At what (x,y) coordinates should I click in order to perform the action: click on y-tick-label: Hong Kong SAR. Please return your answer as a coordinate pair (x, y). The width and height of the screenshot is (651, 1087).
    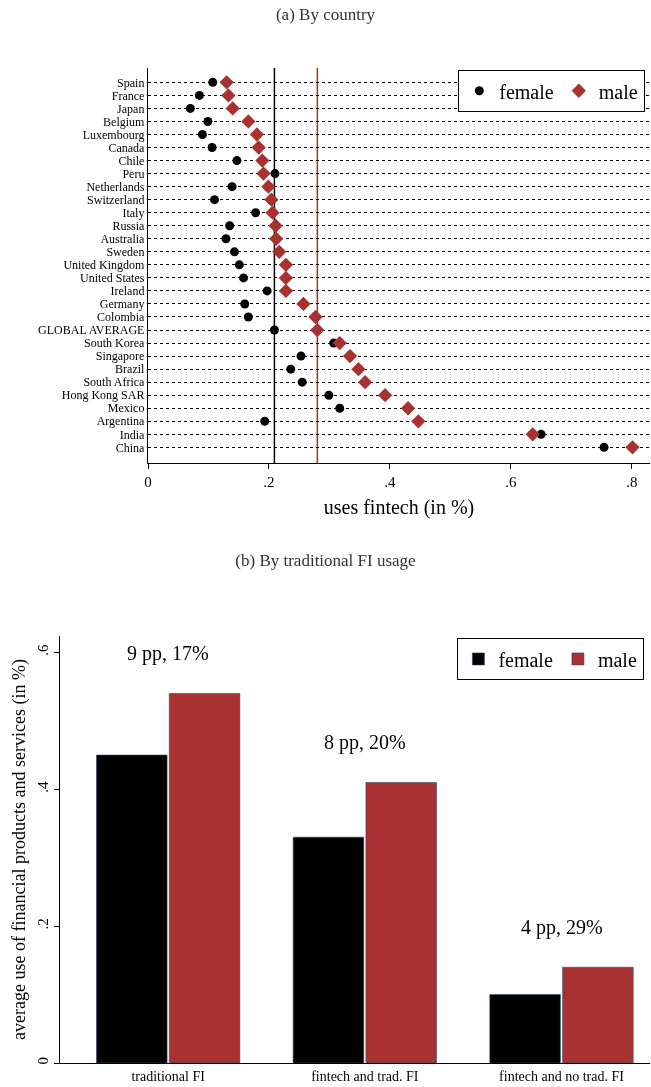
    Looking at the image, I should click on (103, 395).